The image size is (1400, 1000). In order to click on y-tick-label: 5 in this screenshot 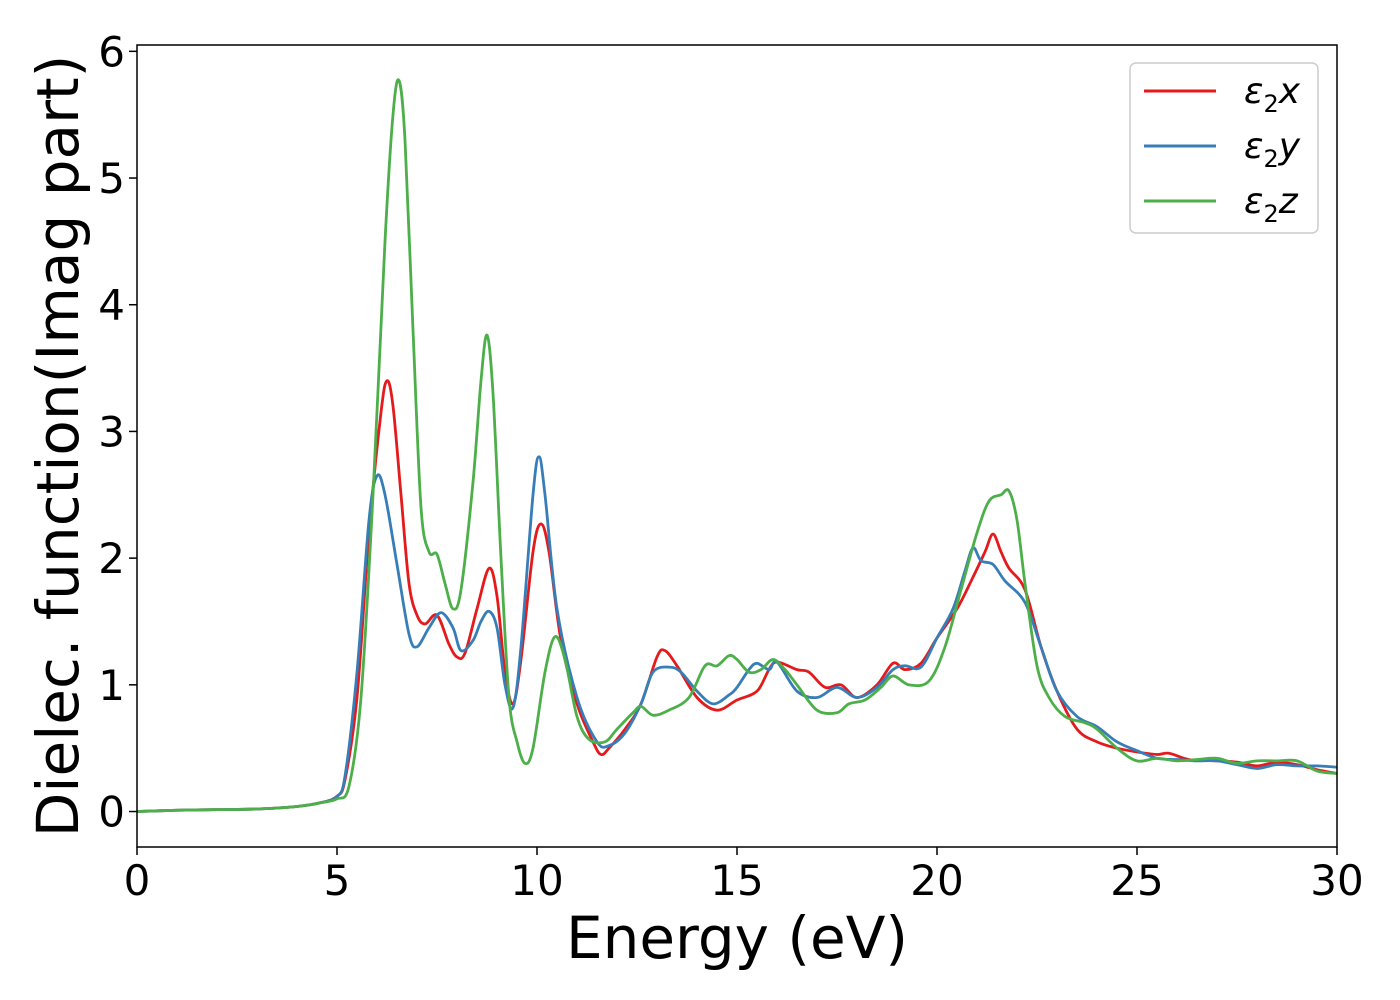, I will do `click(111, 178)`.